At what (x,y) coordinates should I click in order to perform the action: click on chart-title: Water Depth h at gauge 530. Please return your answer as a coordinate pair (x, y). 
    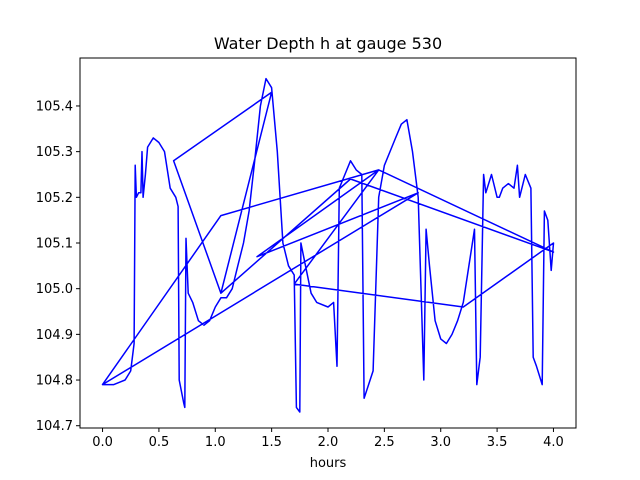
    Looking at the image, I should click on (328, 43).